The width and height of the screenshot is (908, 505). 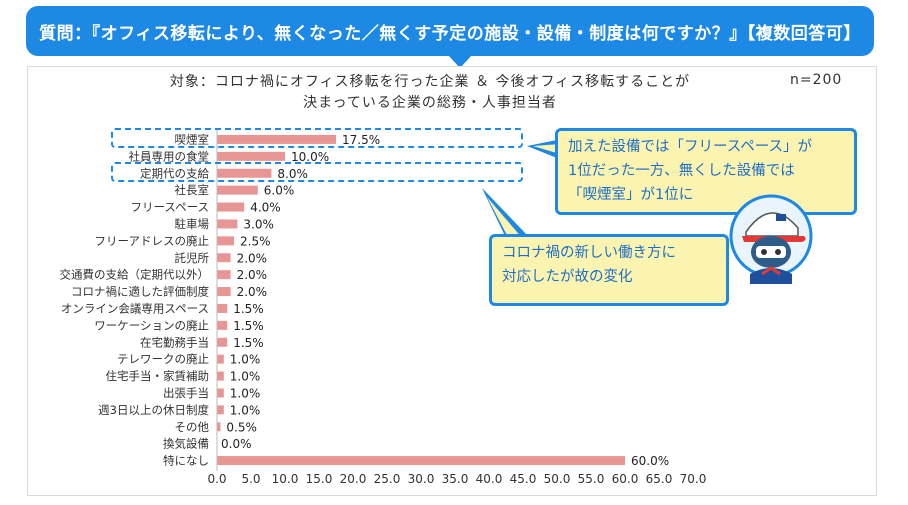 I want to click on x-tick-label: 0.0, so click(x=216, y=479).